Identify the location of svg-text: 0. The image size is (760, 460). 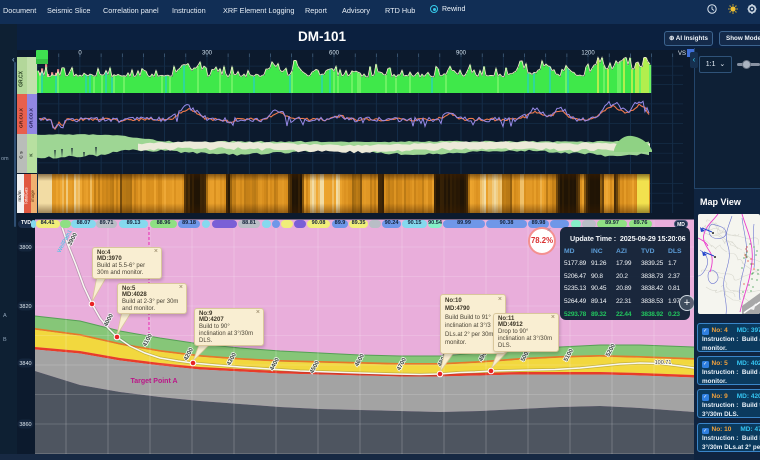
(80, 54).